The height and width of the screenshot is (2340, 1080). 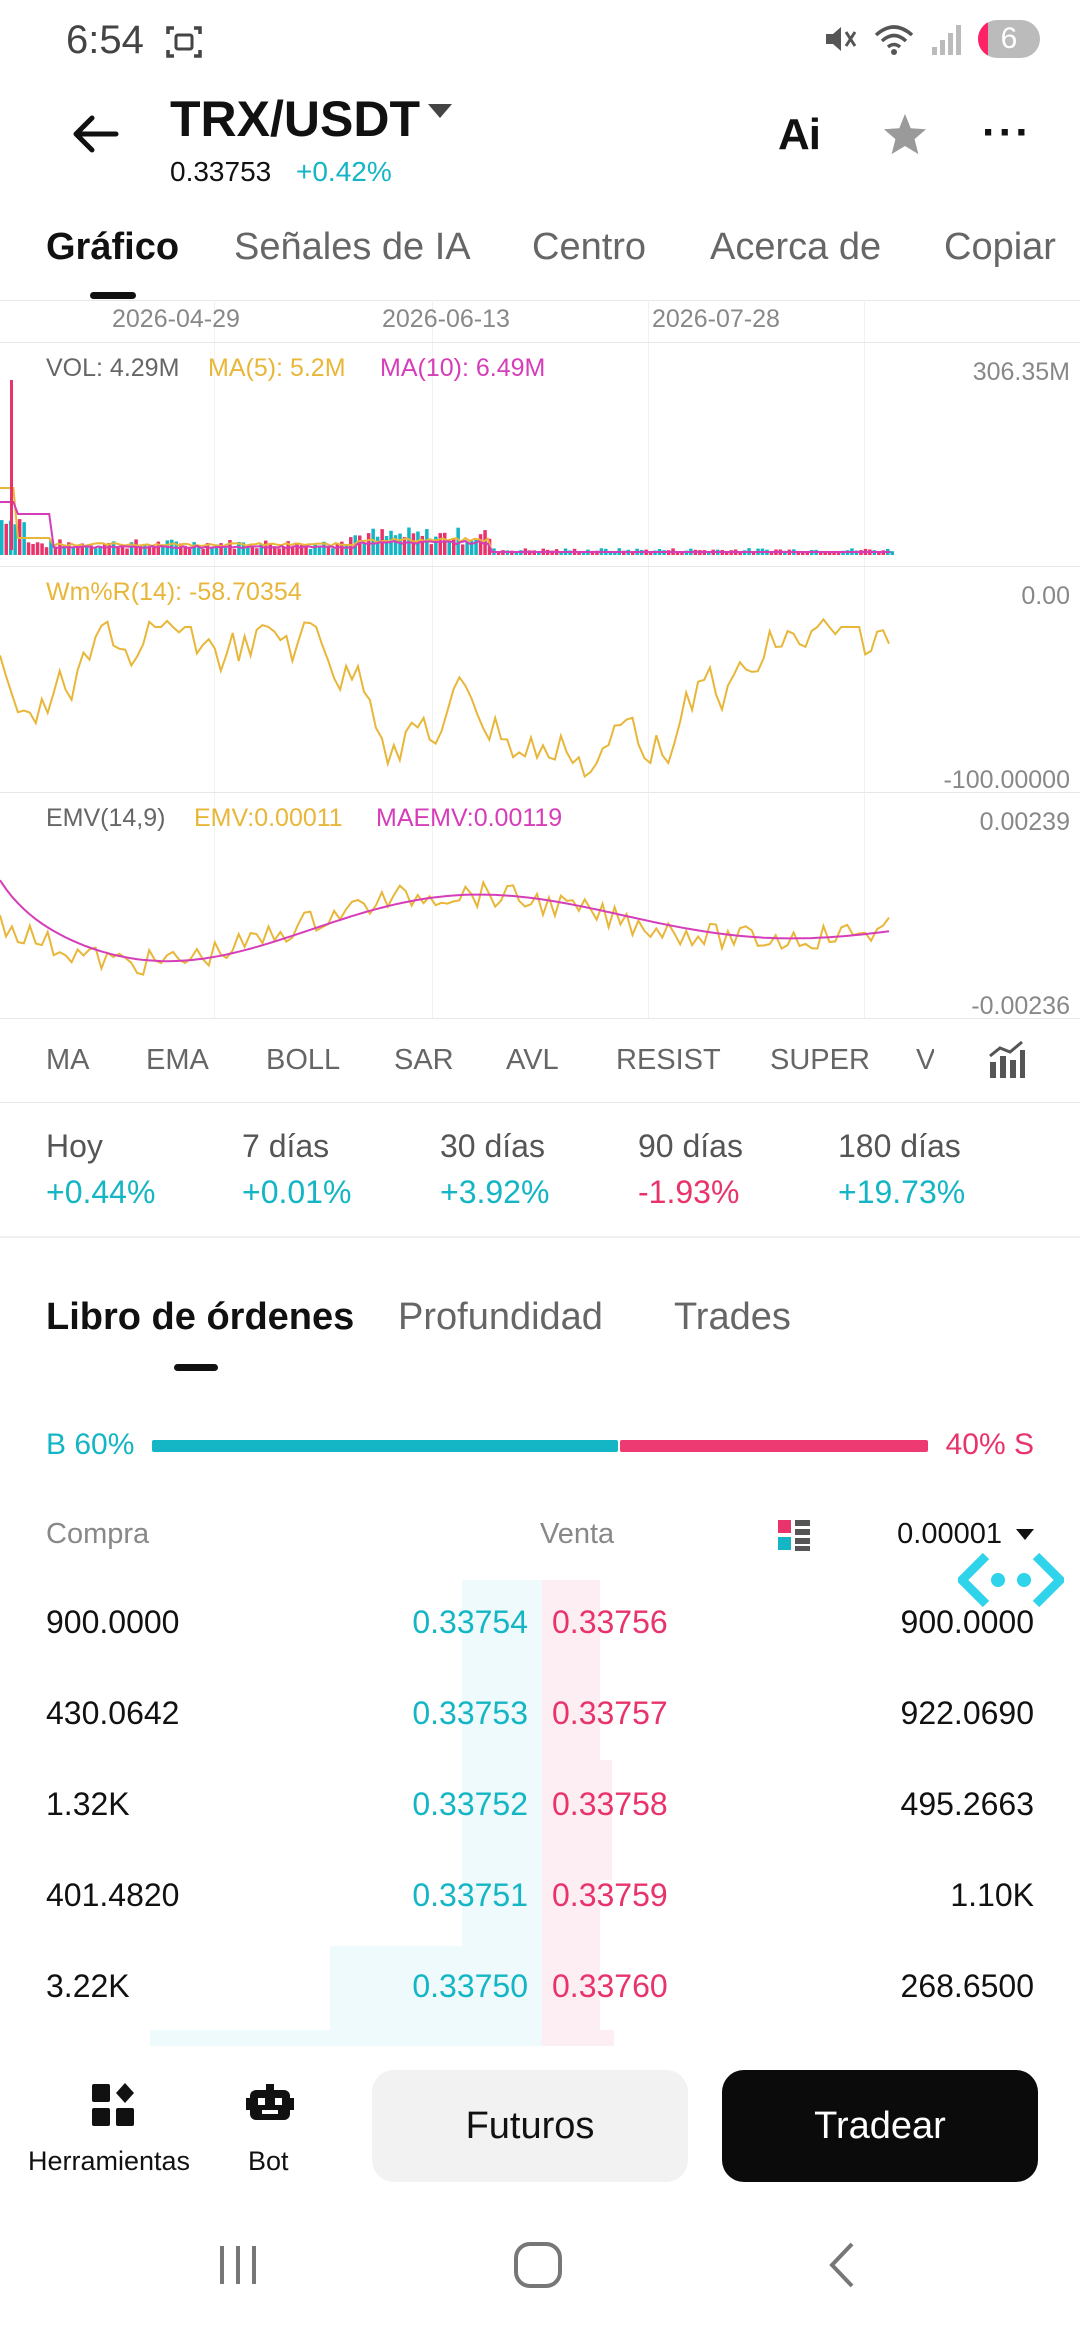 What do you see at coordinates (796, 247) in the screenshot?
I see `tab-acerca-de: Acerca de` at bounding box center [796, 247].